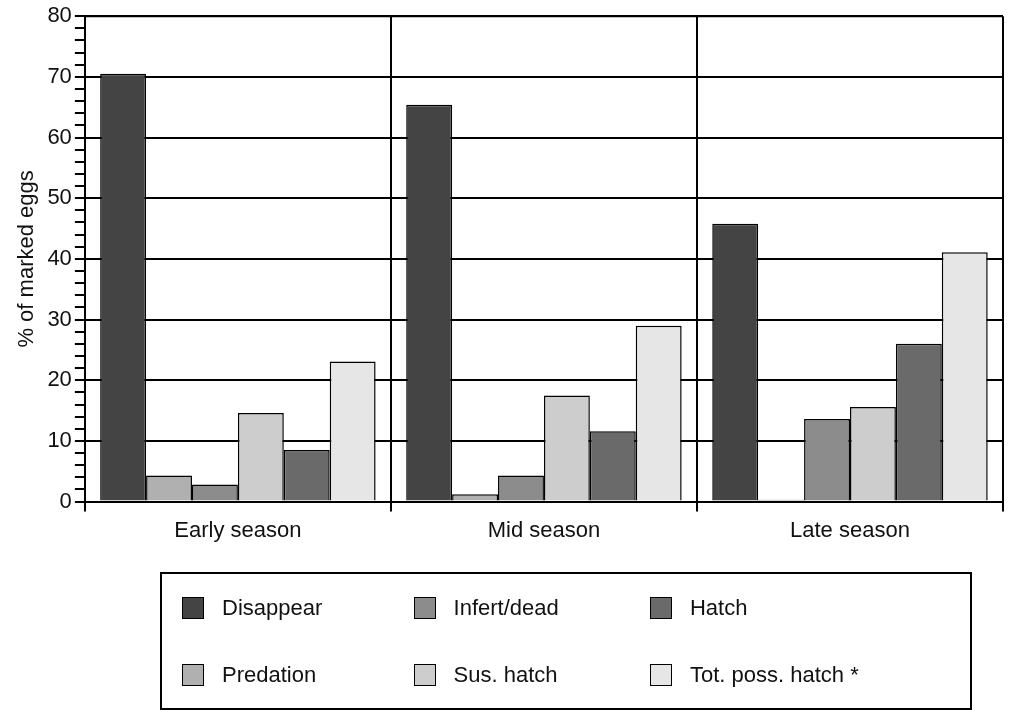 This screenshot has height=726, width=1009. Describe the element at coordinates (272, 607) in the screenshot. I see `legend-label: Disappear` at that location.